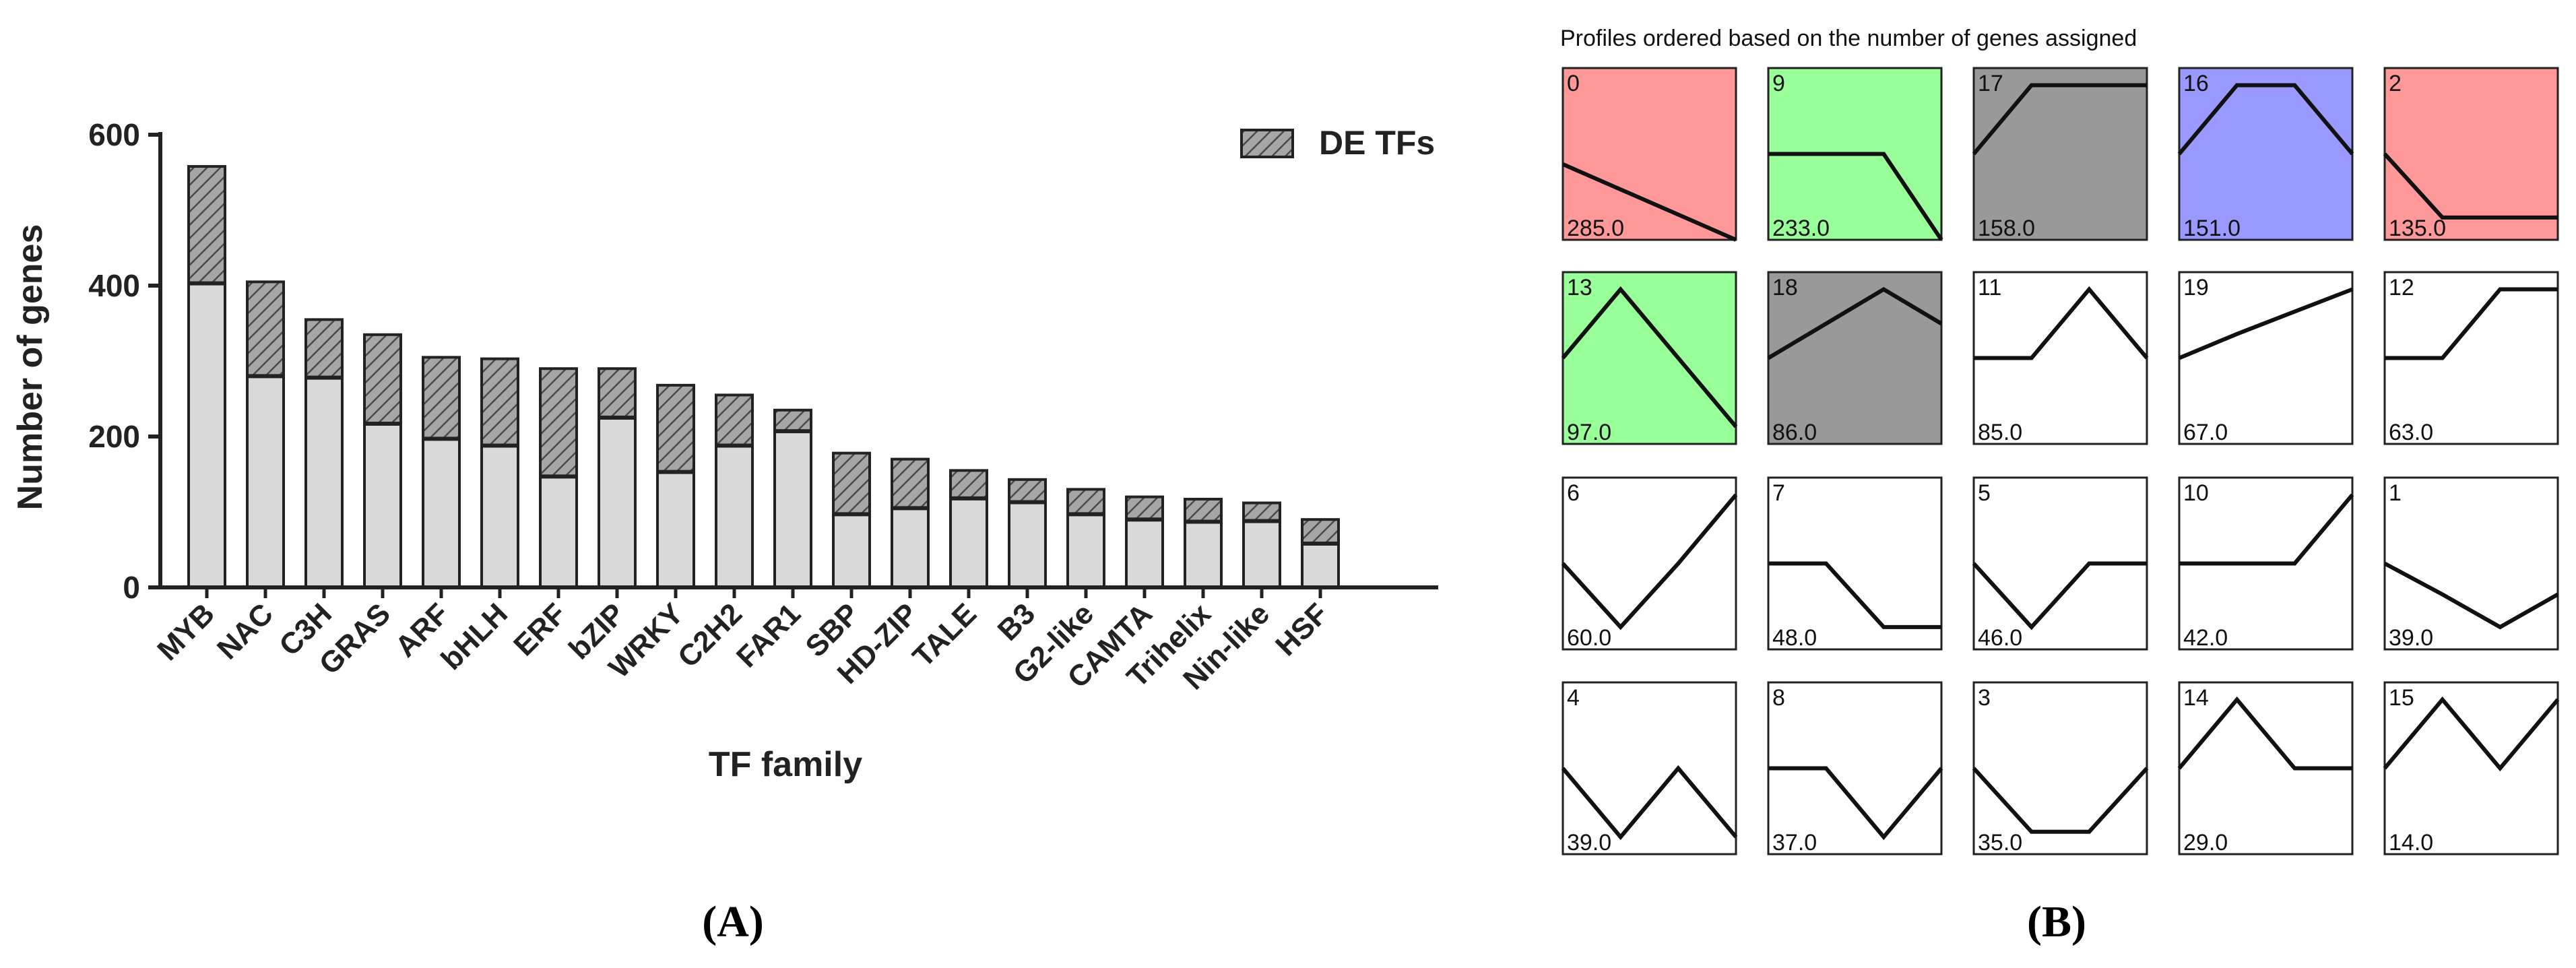 The image size is (2576, 968). I want to click on profile-id: 12, so click(2402, 287).